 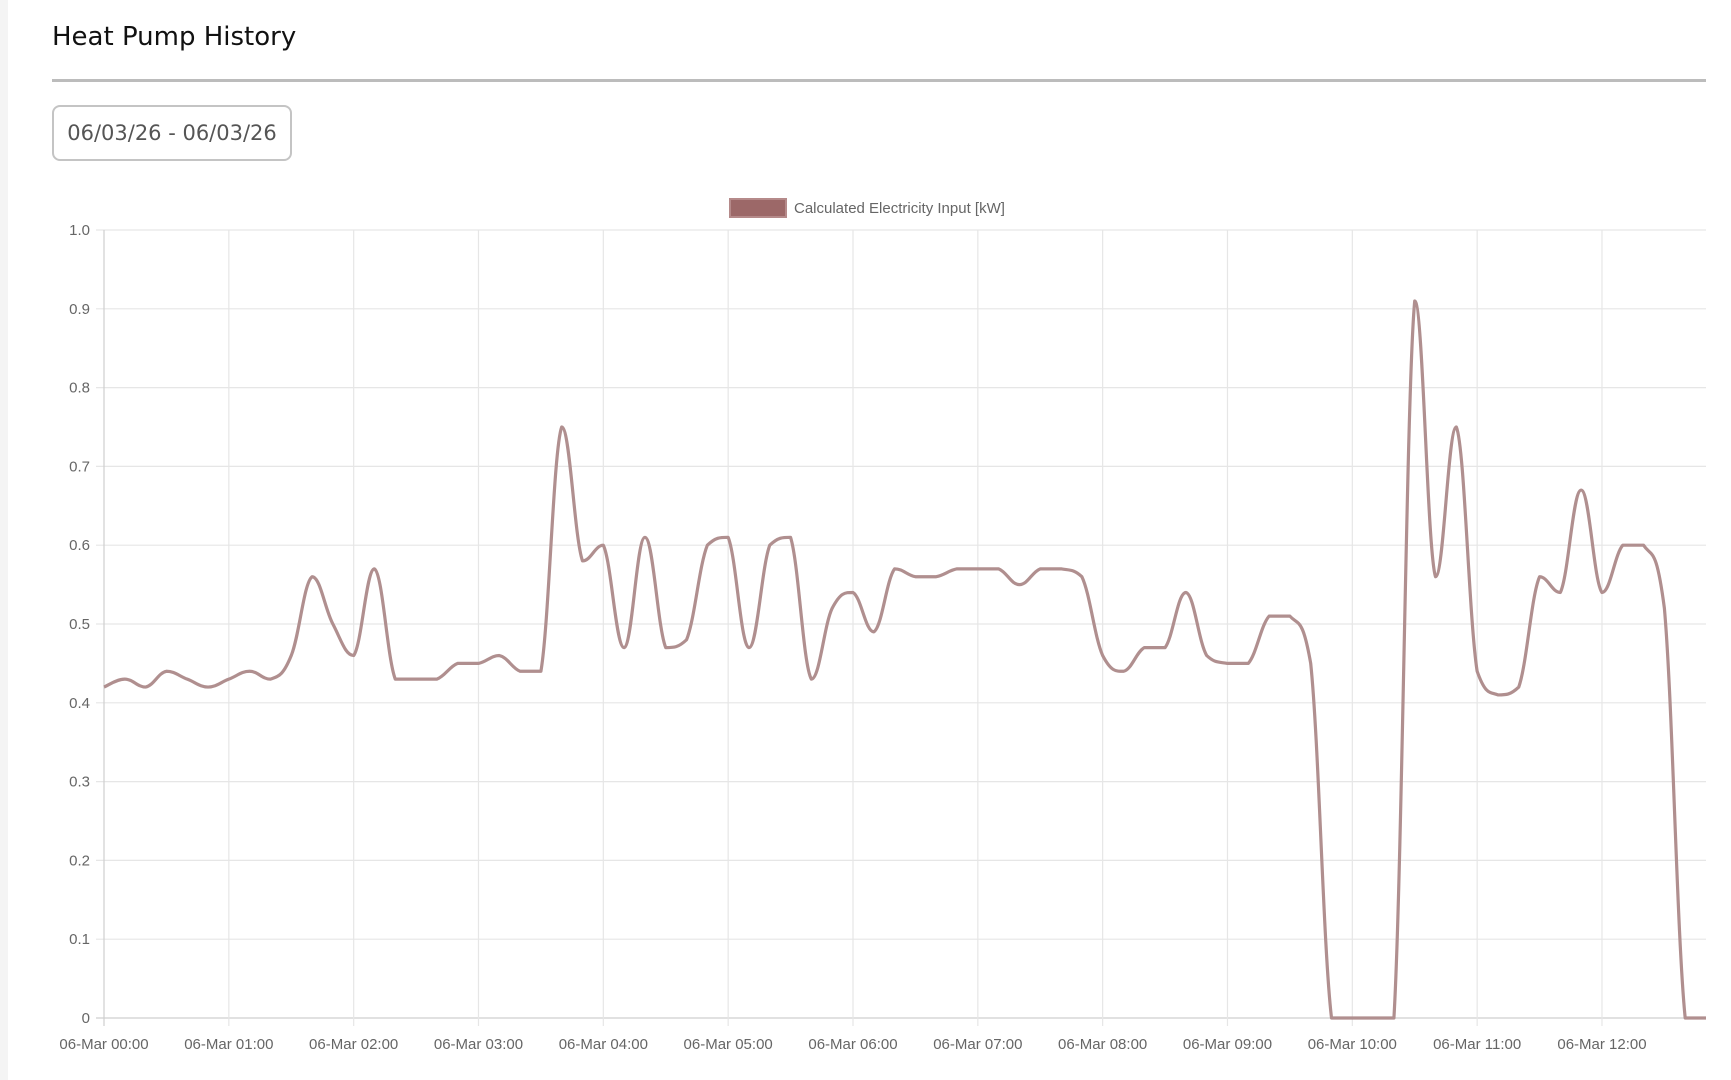 I want to click on divider, so click(x=879, y=80).